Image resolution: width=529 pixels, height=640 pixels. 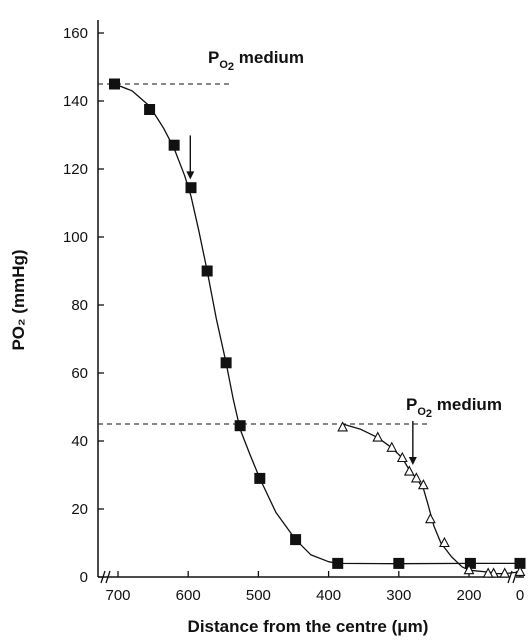 What do you see at coordinates (79, 509) in the screenshot?
I see `y-tick-label: 20` at bounding box center [79, 509].